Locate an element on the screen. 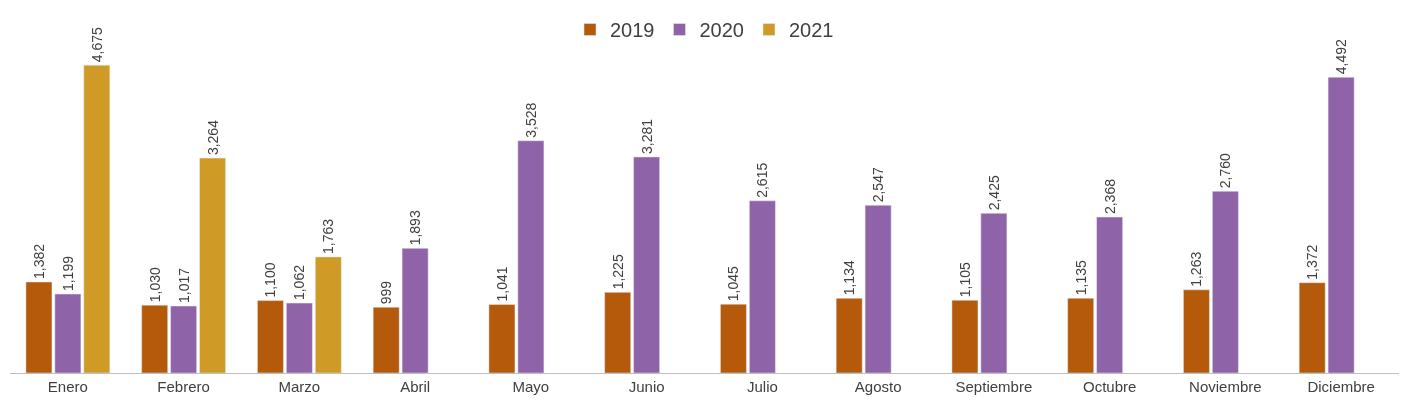 This screenshot has height=405, width=1409. data-label: 1,041 is located at coordinates (501, 284).